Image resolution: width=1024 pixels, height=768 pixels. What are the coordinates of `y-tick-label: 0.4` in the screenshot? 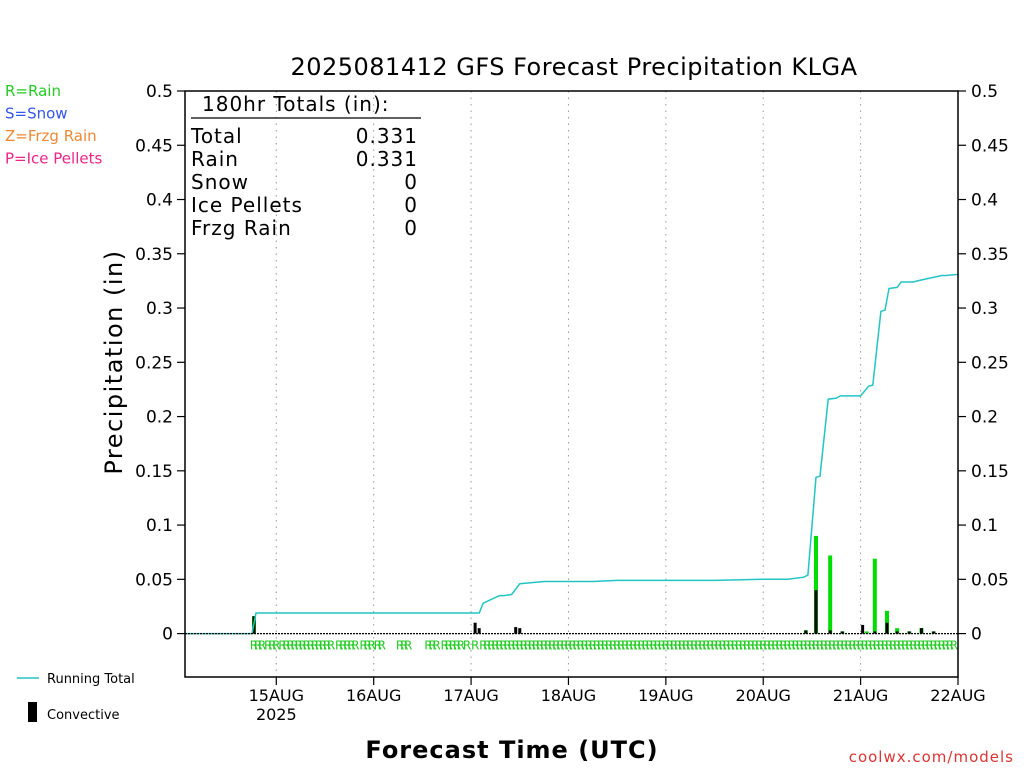 It's located at (984, 201).